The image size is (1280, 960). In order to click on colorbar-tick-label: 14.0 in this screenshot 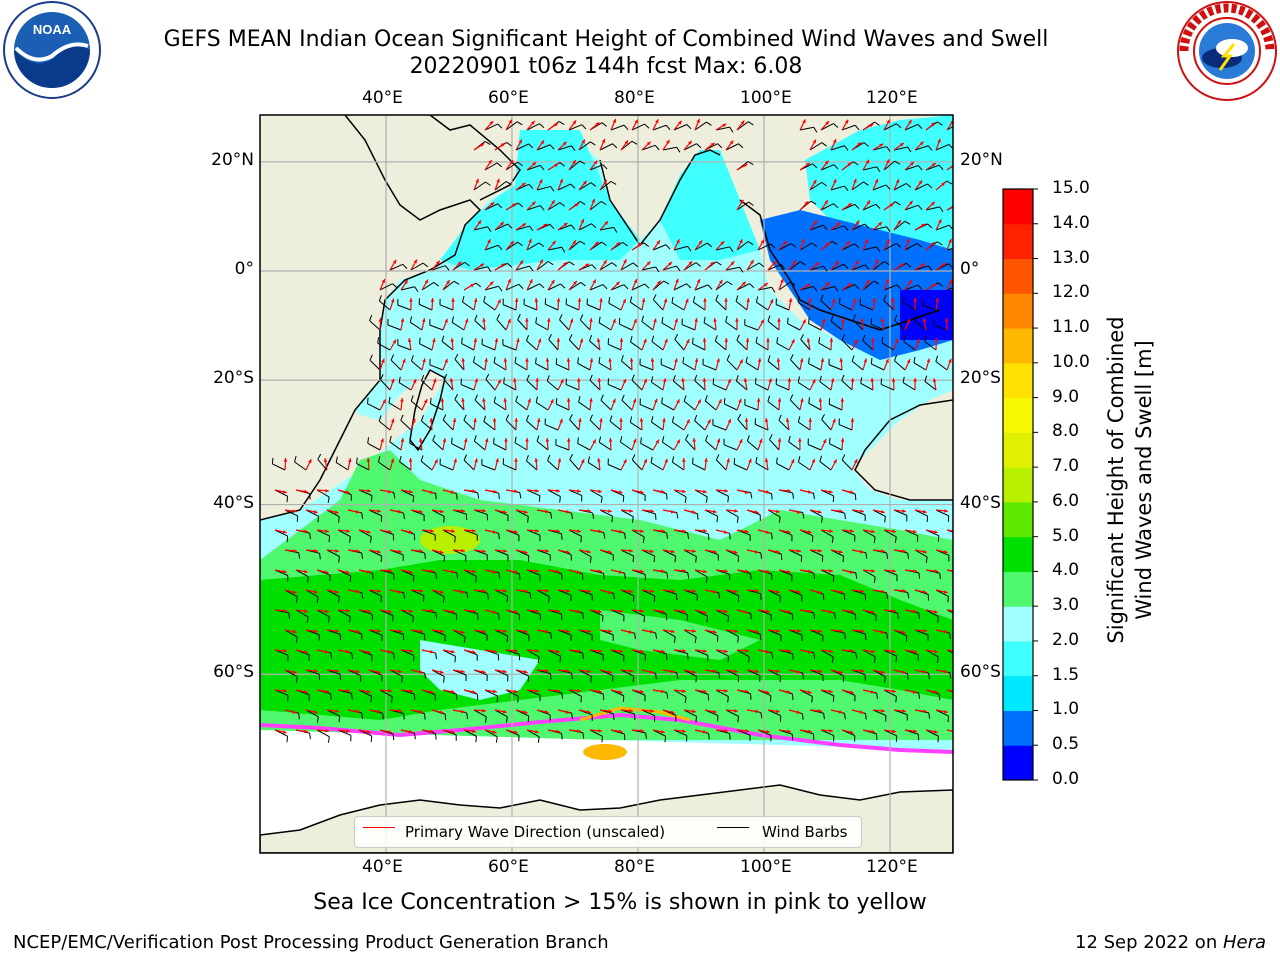, I will do `click(1071, 222)`.